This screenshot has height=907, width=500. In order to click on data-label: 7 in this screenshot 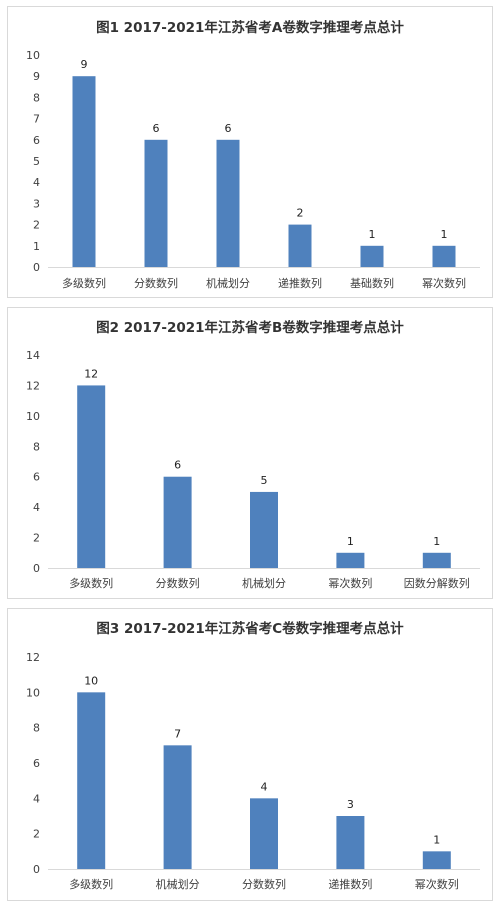, I will do `click(177, 733)`.